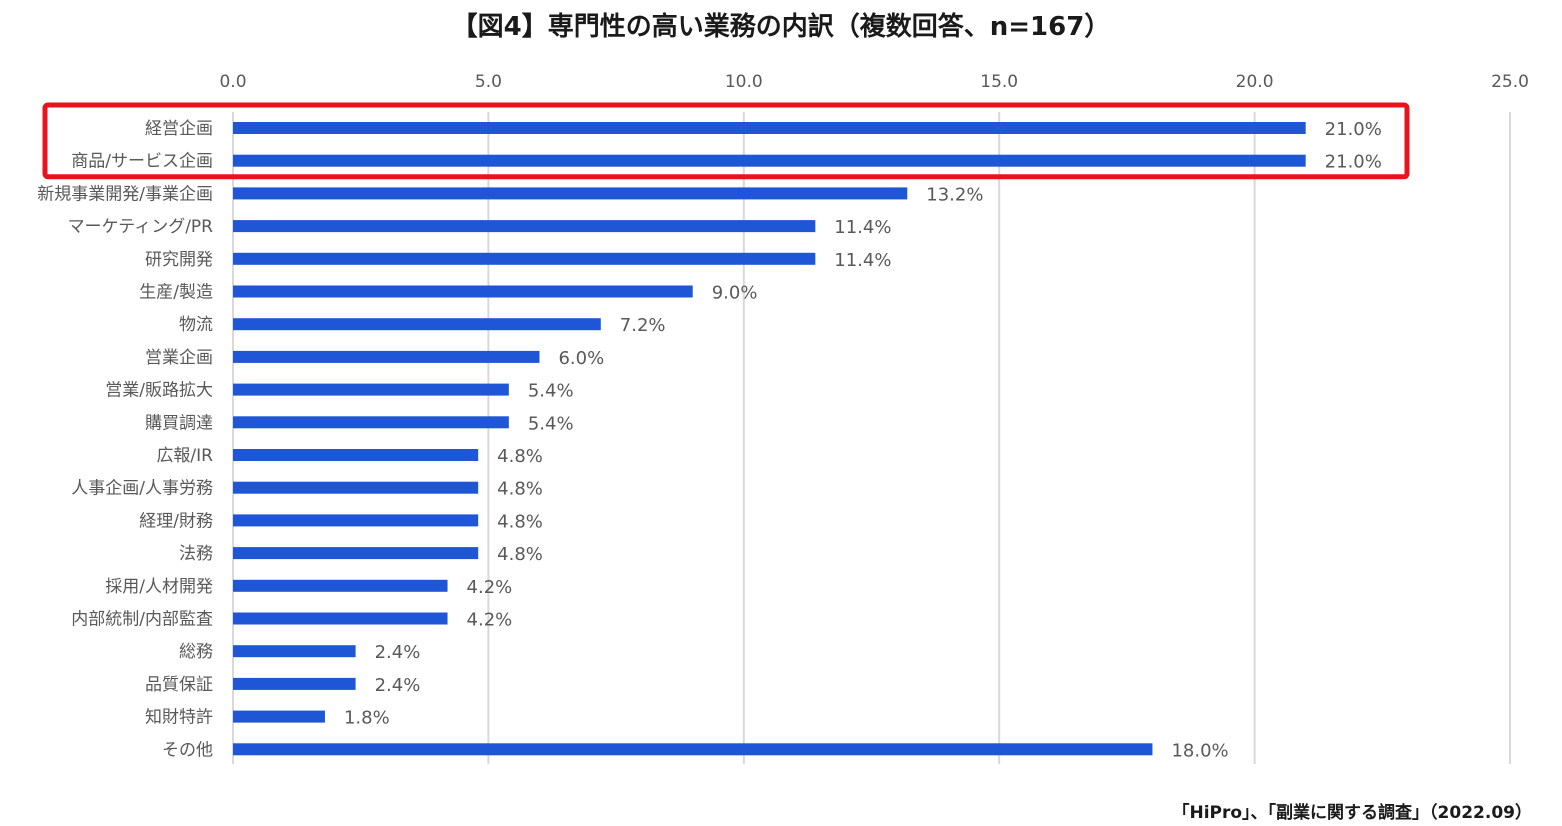  Describe the element at coordinates (142, 620) in the screenshot. I see `category-label: 内部統制/内部監査` at that location.